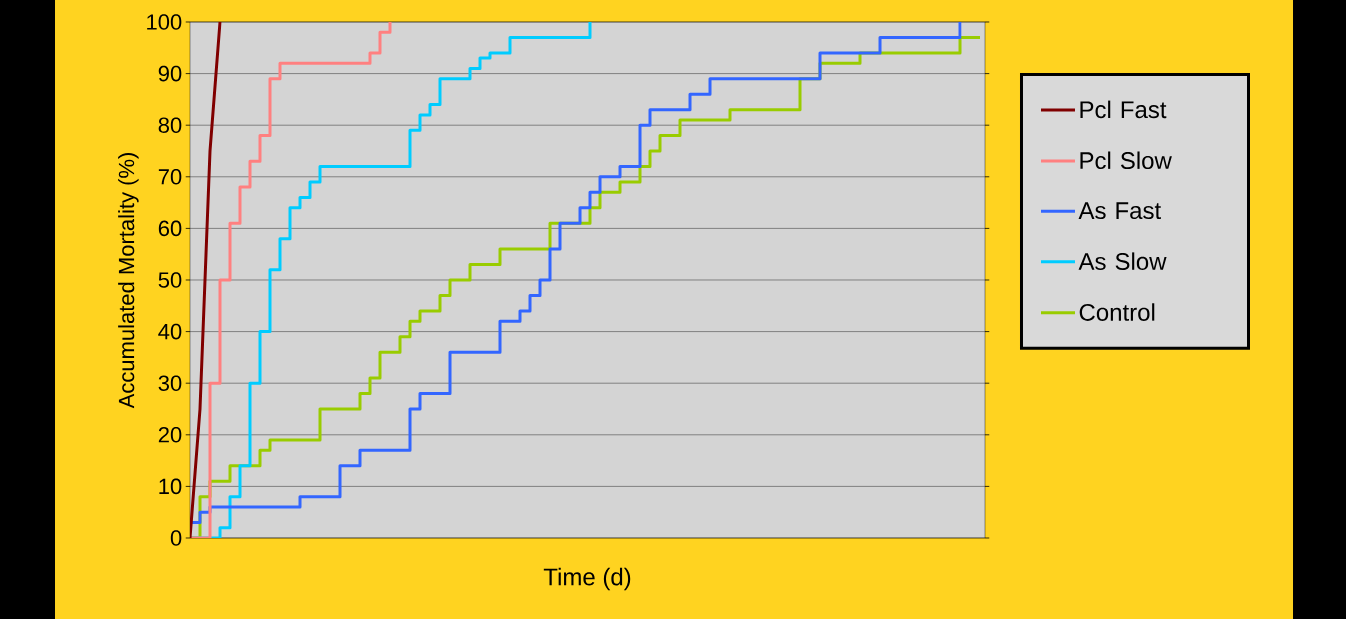 The image size is (1346, 619). I want to click on y-tick-label: 0, so click(176, 538).